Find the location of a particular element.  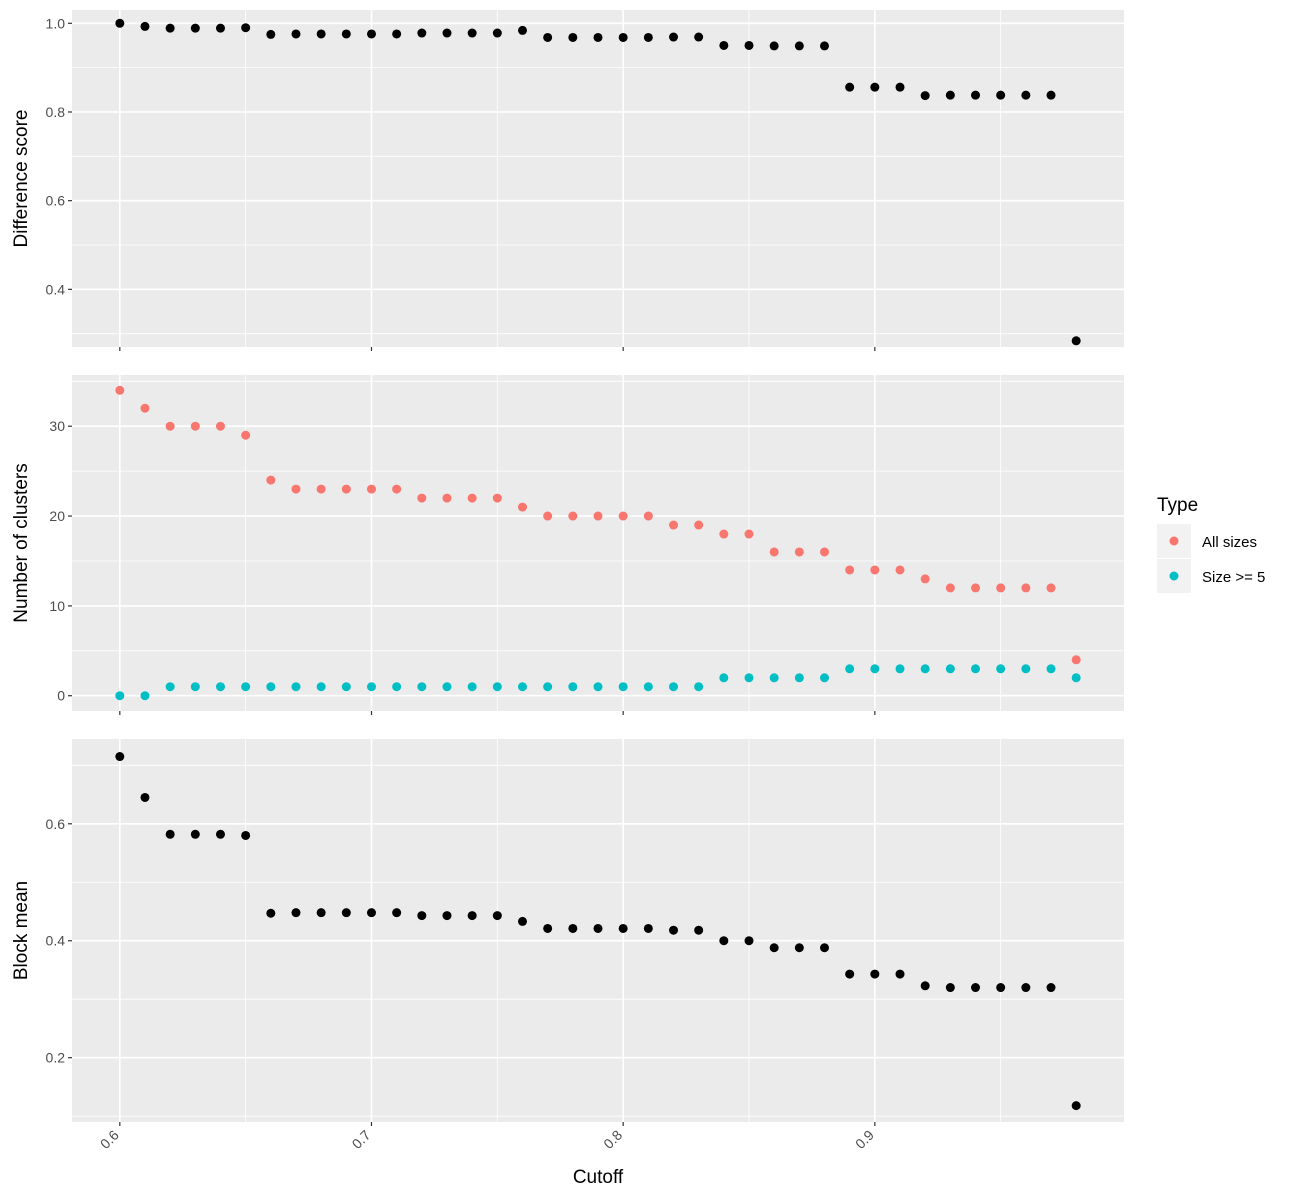

y-tick-label: 0.6 is located at coordinates (56, 824).